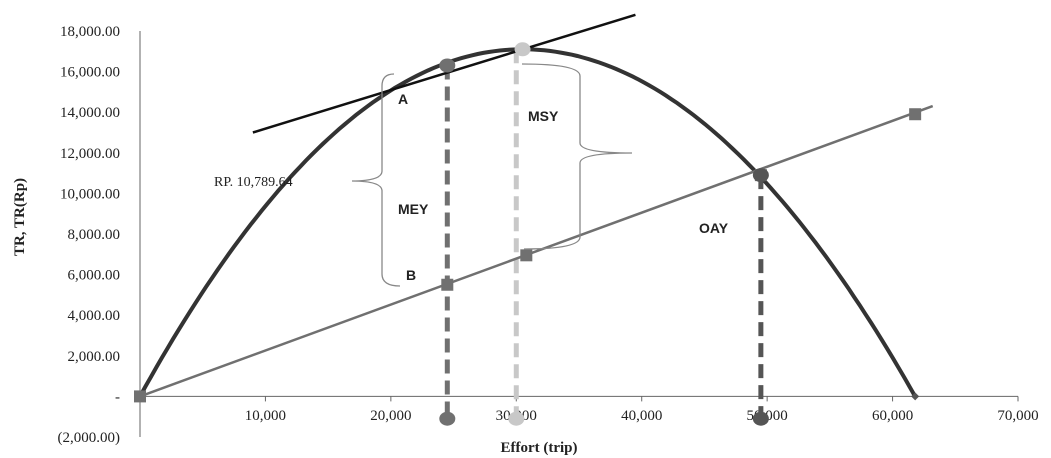 The width and height of the screenshot is (1051, 458). Describe the element at coordinates (253, 182) in the screenshot. I see `label-rp: RP. 10,789.64` at that location.